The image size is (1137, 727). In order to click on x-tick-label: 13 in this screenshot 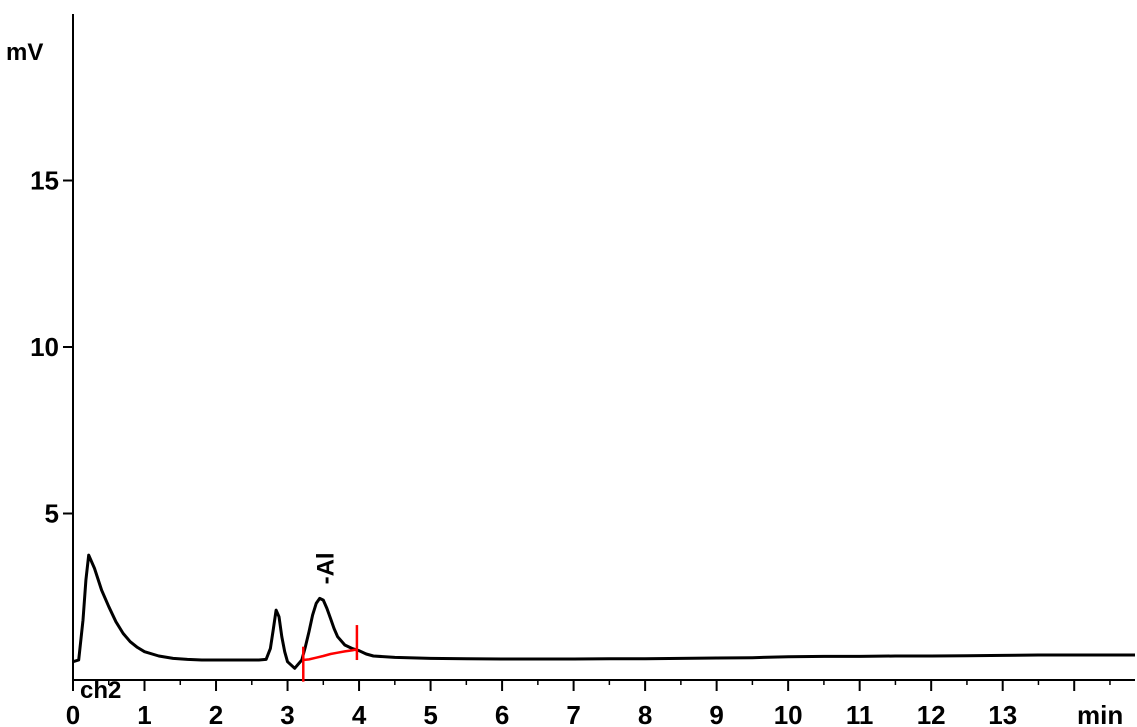, I will do `click(1002, 713)`.